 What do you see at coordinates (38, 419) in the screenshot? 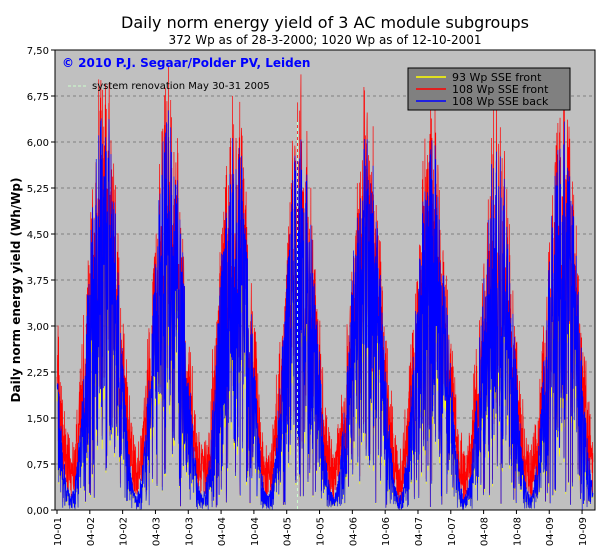
I see `y-tick-label: 1,50` at bounding box center [38, 419].